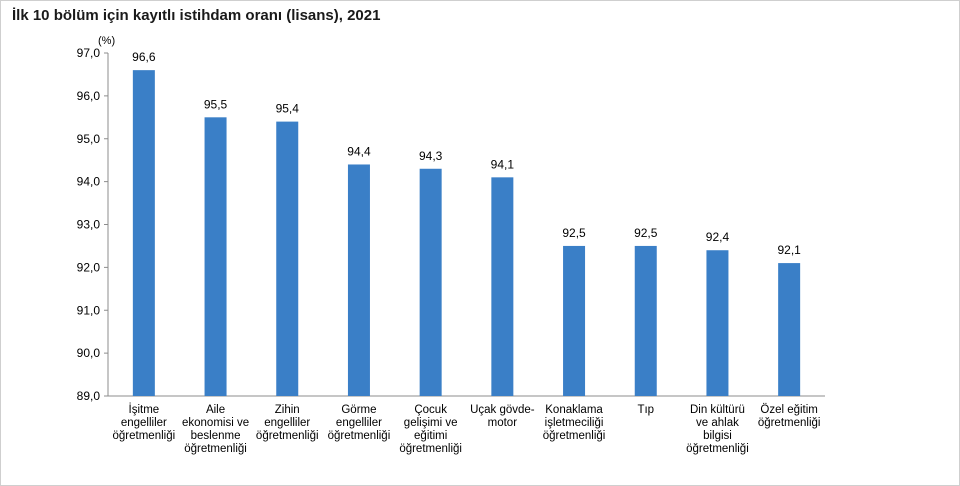 This screenshot has height=486, width=960. What do you see at coordinates (106, 41) in the screenshot?
I see `y-unit-label: (%)` at bounding box center [106, 41].